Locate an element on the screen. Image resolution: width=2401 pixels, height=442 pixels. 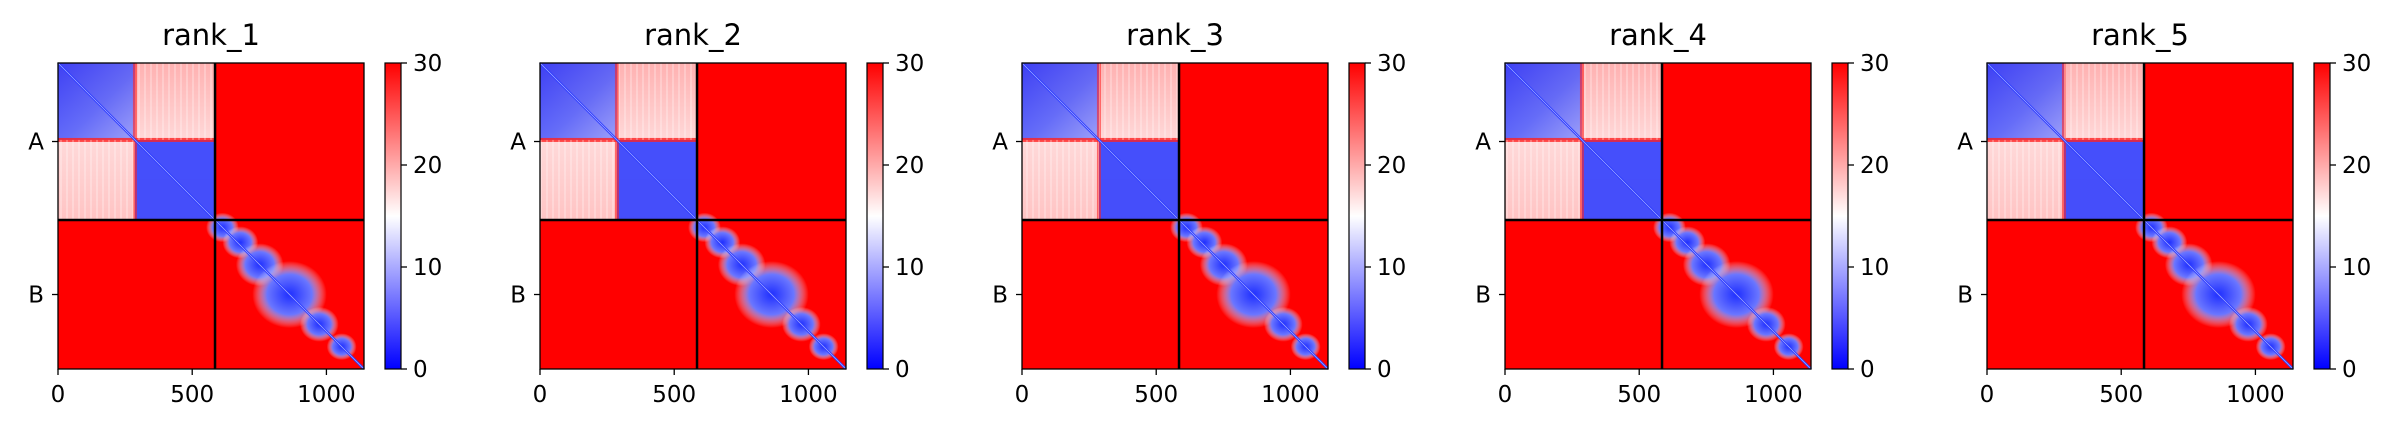
panel-title: rank_5 is located at coordinates (2140, 35).